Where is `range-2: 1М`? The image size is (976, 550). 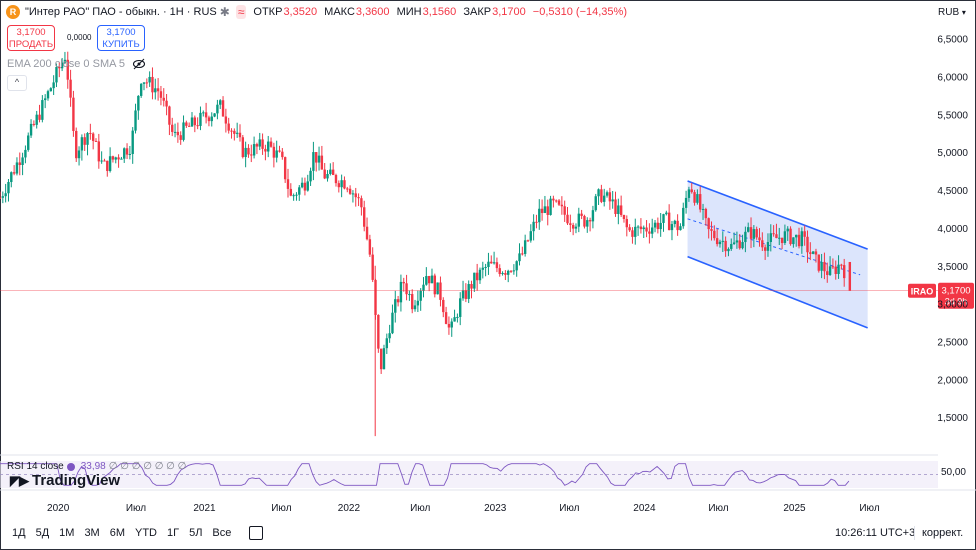 range-2: 1М is located at coordinates (67, 533).